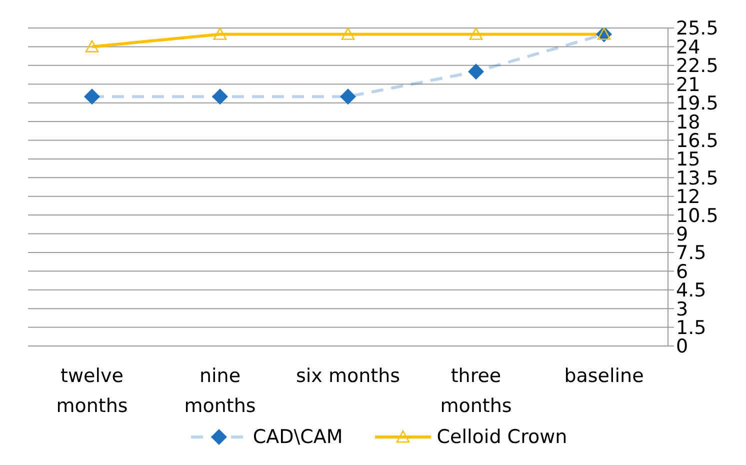  I want to click on x-tick-label: baseline, so click(604, 376).